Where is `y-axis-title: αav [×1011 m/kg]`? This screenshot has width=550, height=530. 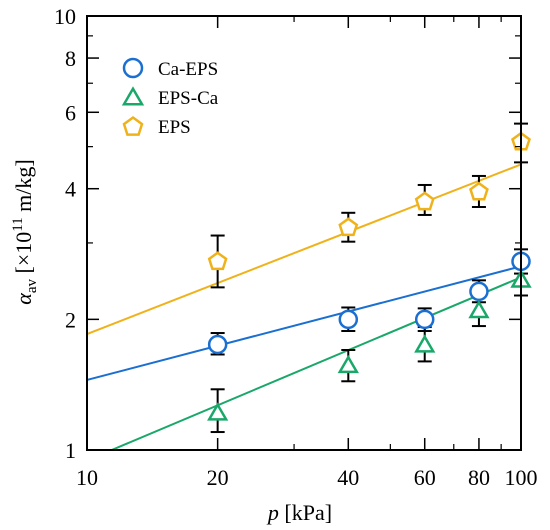 y-axis-title: αav [×1011 m/kg] is located at coordinates (25, 231).